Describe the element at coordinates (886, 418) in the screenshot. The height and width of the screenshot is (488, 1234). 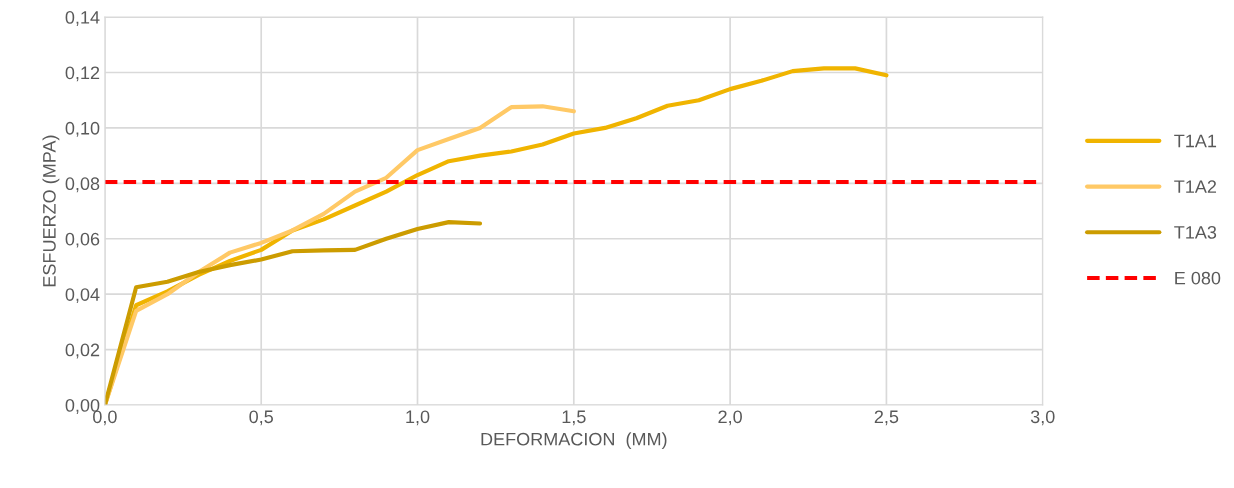
I see `x-tick-label: 2,5` at that location.